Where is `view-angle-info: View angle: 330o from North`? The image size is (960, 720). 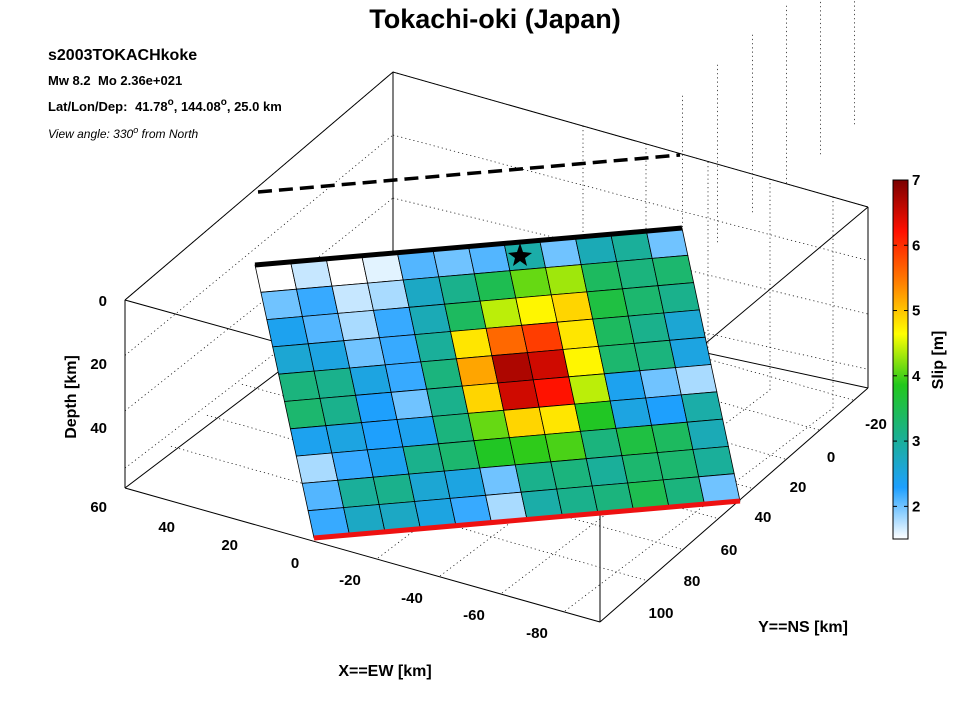
view-angle-info: View angle: 330o from North is located at coordinates (123, 133).